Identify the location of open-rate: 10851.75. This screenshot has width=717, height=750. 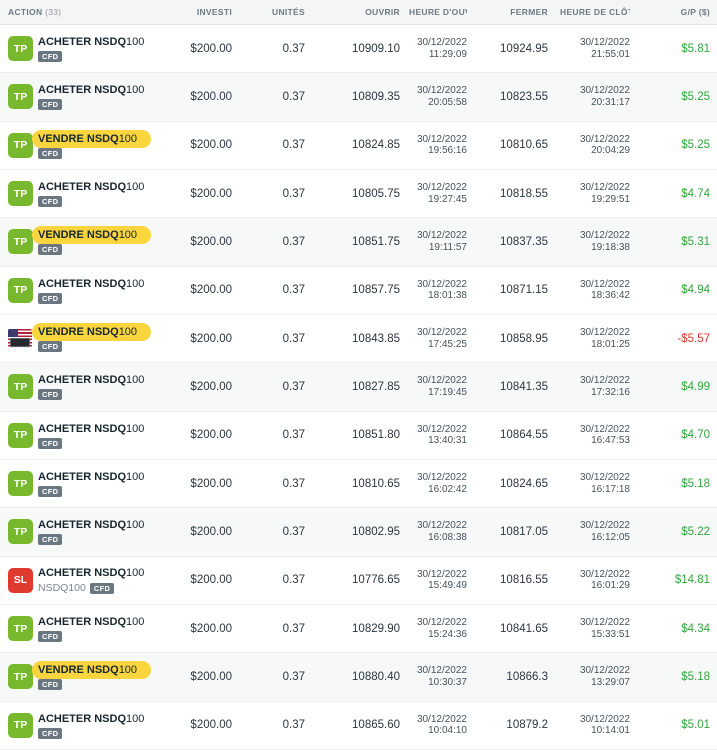
(376, 241).